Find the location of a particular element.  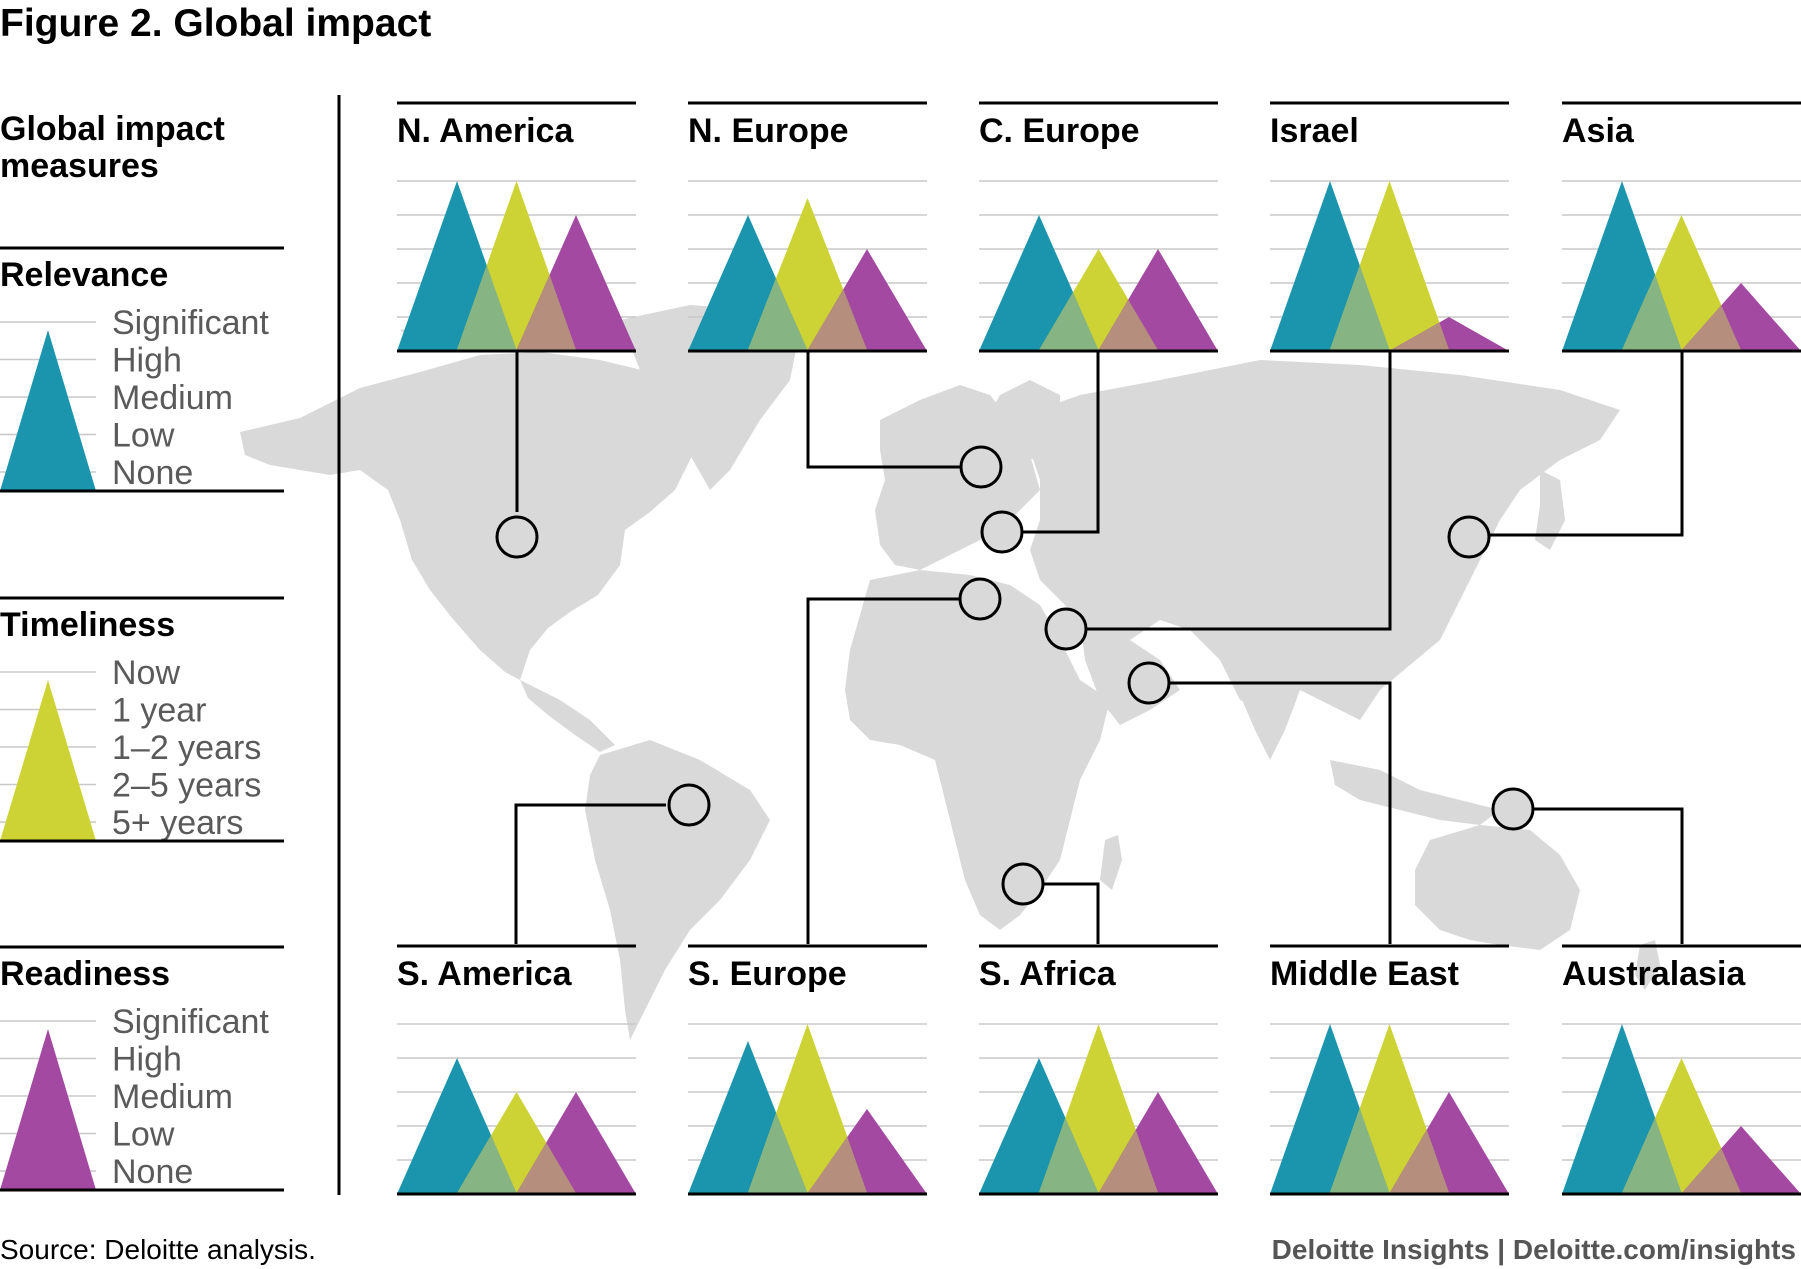

panel-asia: Asia is located at coordinates (1681, 227).